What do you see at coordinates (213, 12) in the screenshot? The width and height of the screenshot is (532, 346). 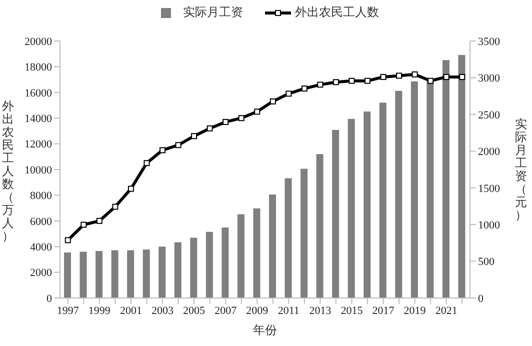 I see `legend-label: 实际月工资` at bounding box center [213, 12].